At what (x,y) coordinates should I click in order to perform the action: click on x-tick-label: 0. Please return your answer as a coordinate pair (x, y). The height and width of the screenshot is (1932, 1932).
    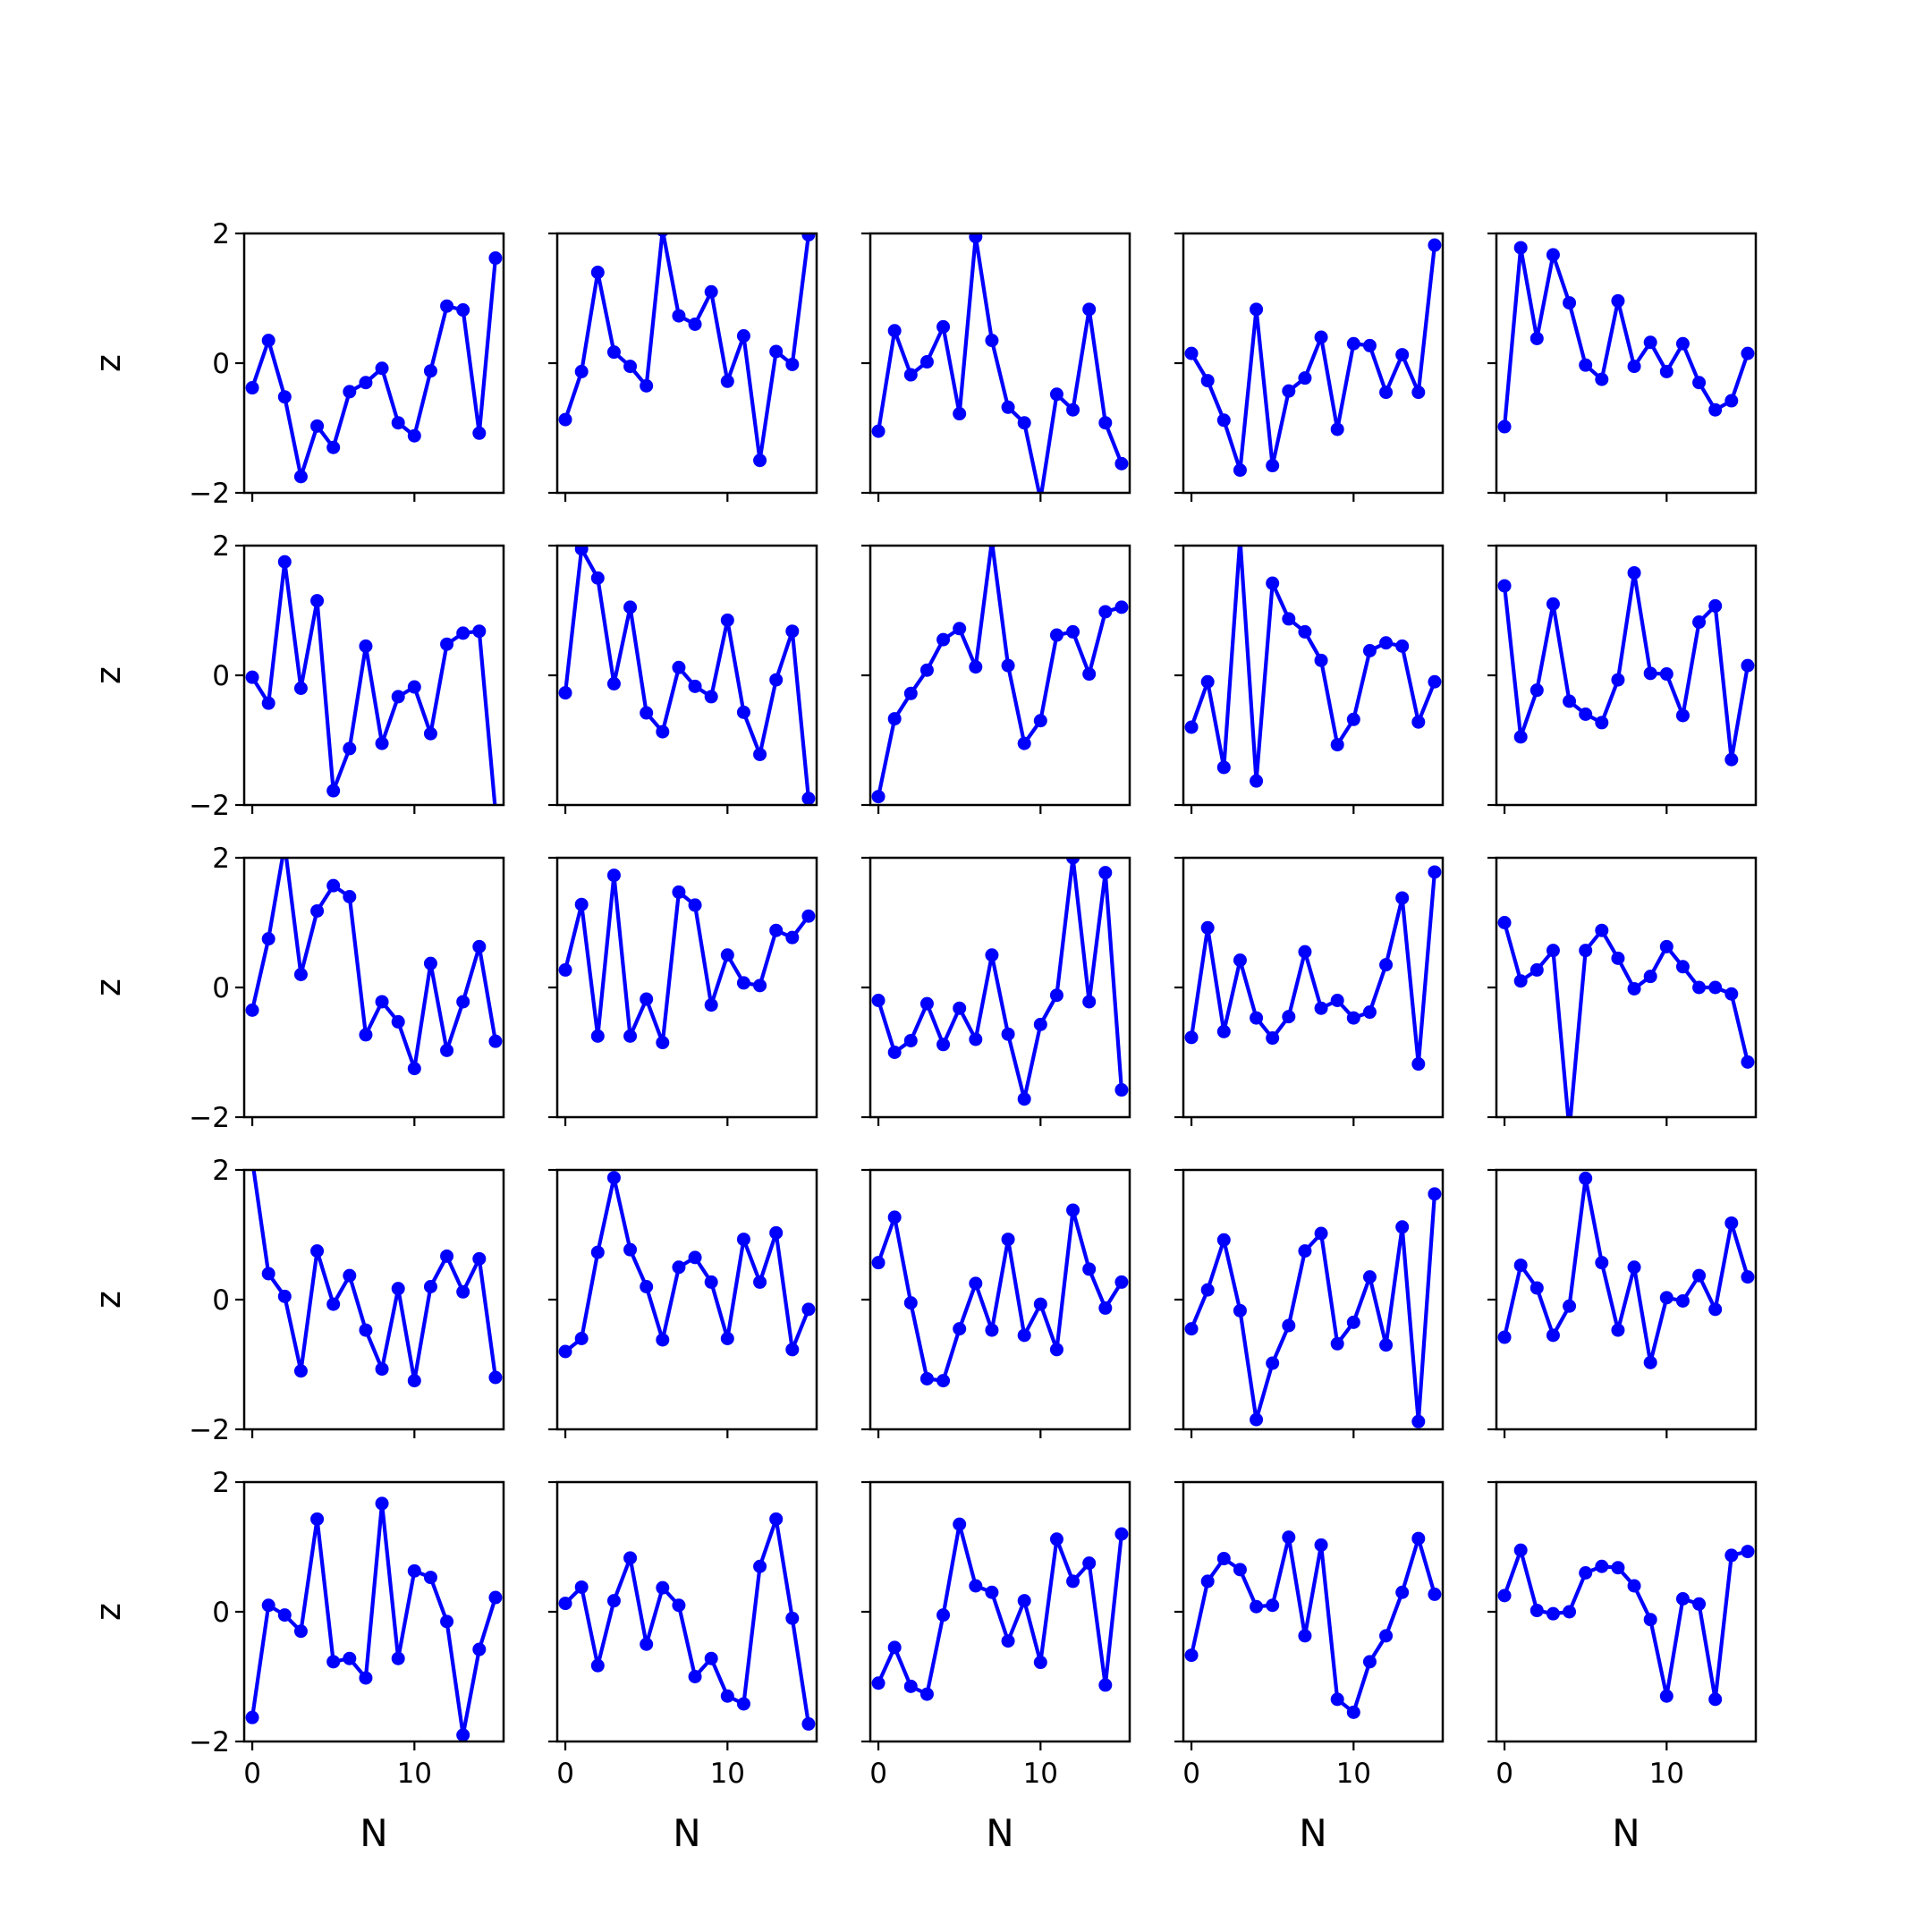
    Looking at the image, I should click on (1504, 1774).